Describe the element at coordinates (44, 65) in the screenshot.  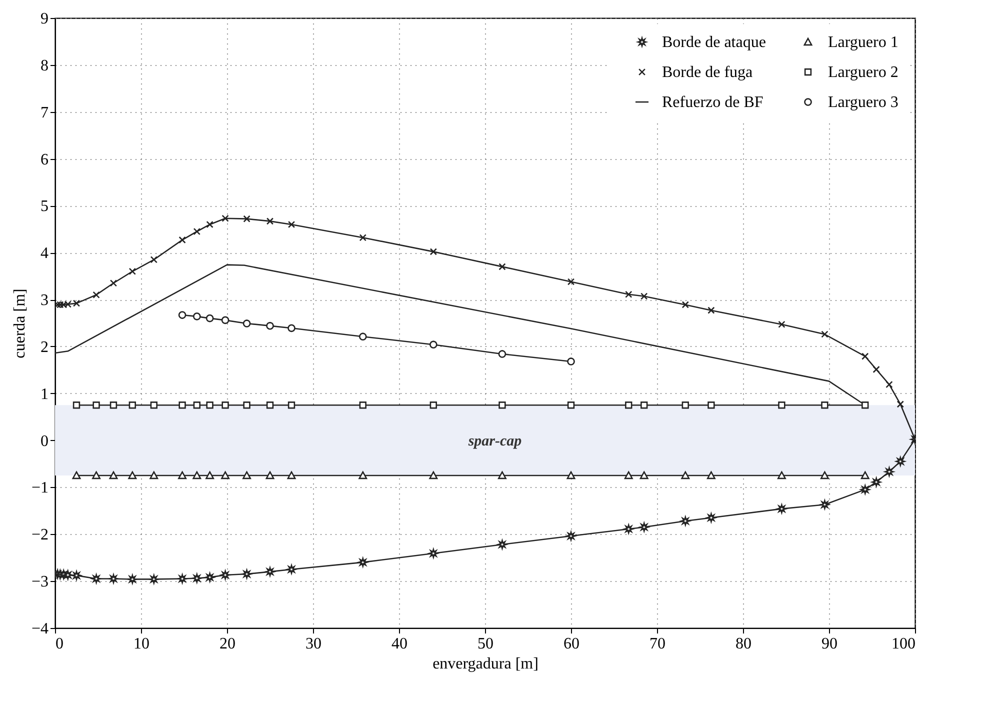
I see `y-tick-label: 8` at that location.